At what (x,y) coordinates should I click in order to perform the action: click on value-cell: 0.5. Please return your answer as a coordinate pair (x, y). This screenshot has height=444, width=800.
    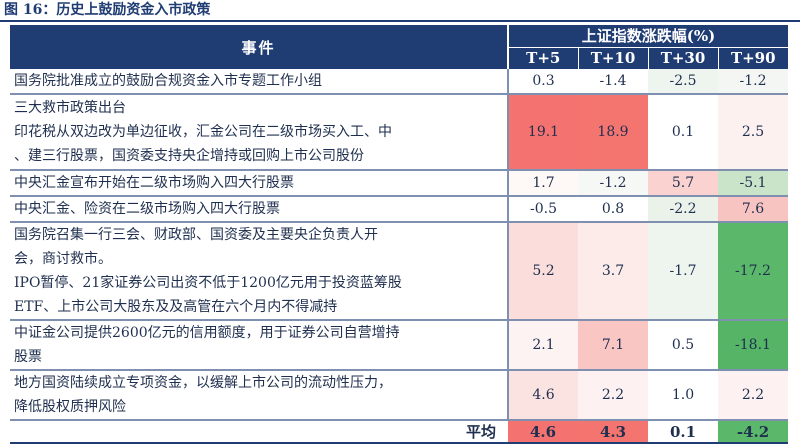
    Looking at the image, I should click on (683, 345).